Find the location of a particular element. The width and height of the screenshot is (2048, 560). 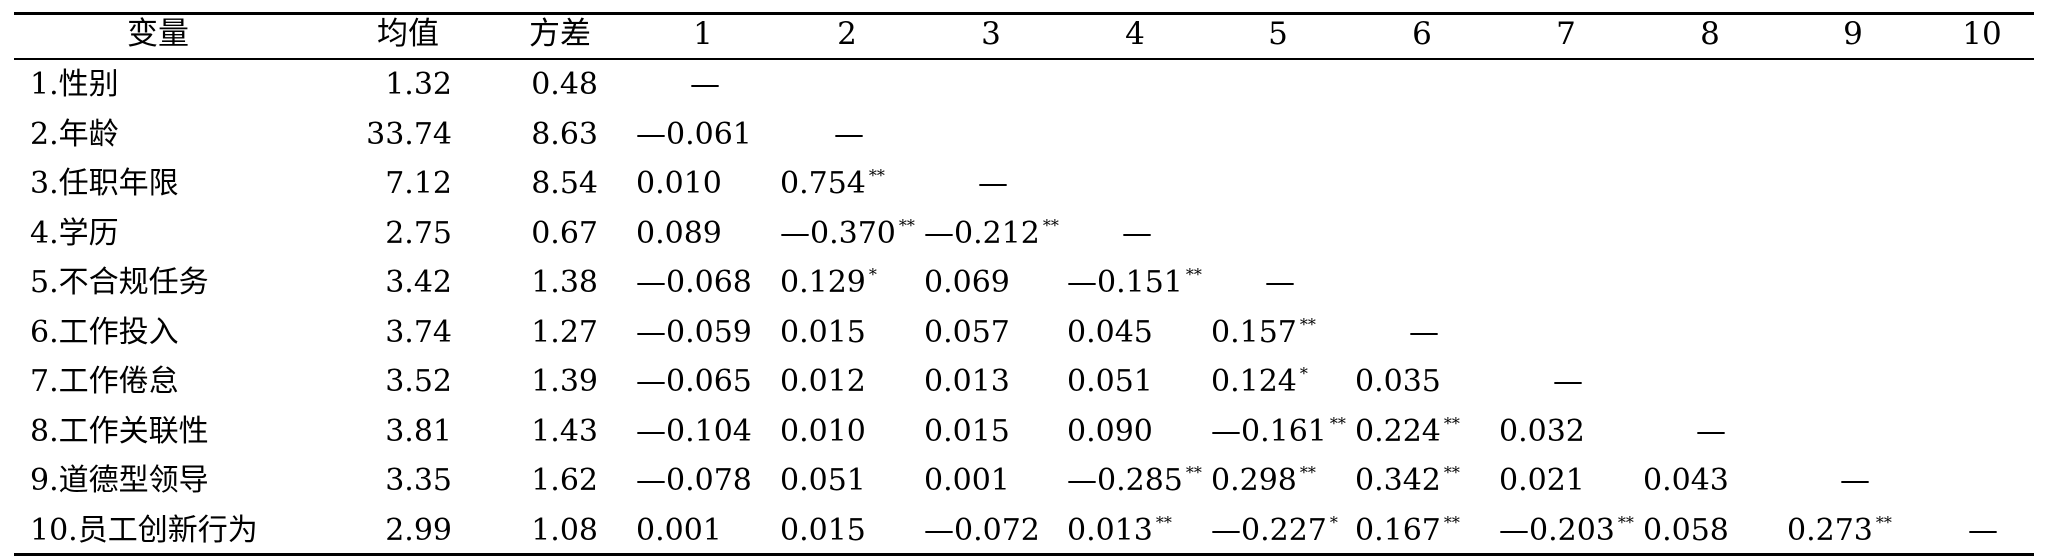

mean-value: 3.81 is located at coordinates (418, 431).